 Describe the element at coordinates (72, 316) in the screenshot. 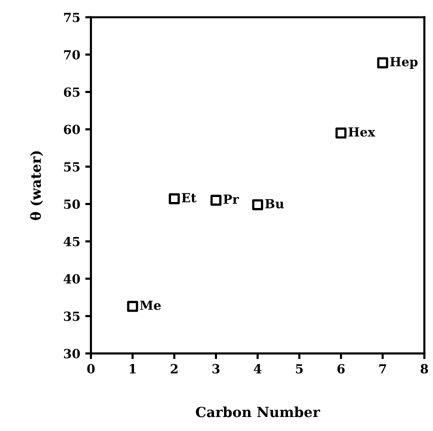

I see `y-tick-label: 35` at that location.